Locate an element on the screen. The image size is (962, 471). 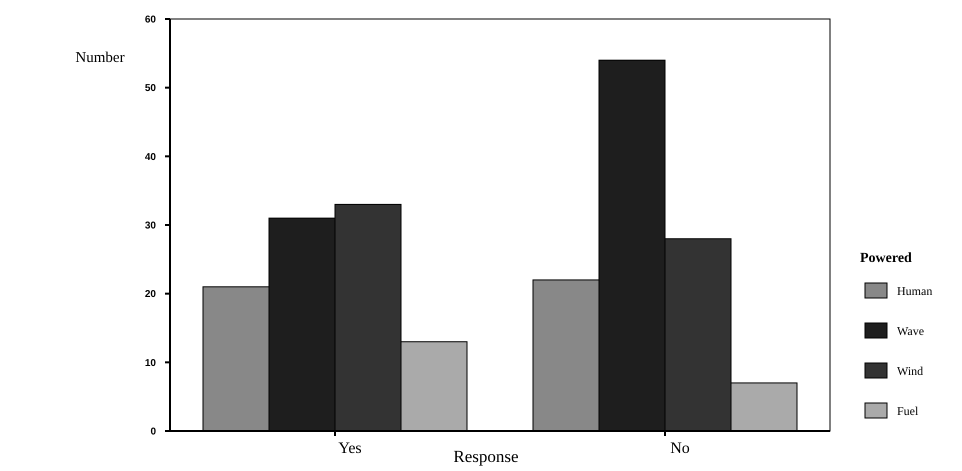
y-tick-label: 60 is located at coordinates (150, 20).